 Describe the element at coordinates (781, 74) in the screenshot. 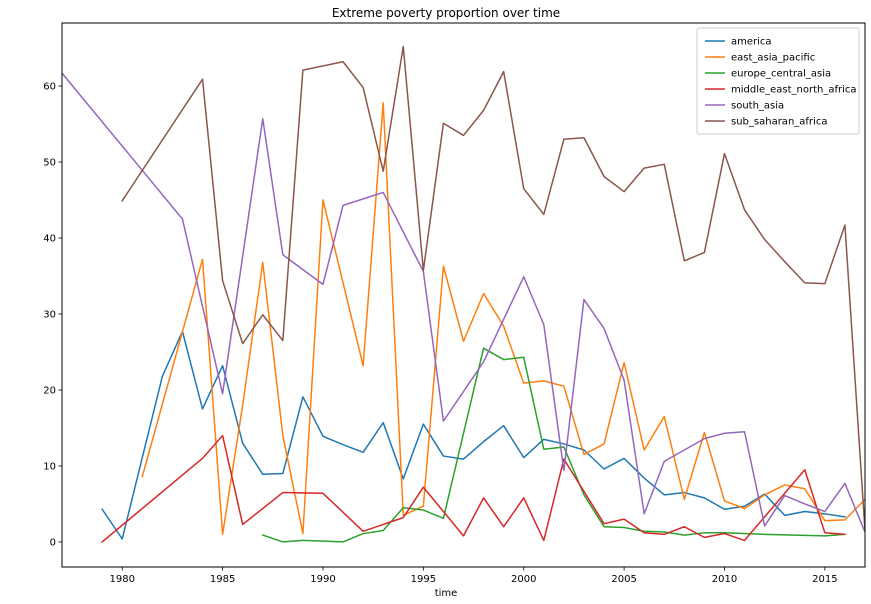

I see `legend-label-europe_central_asia: europe_central_asia` at that location.